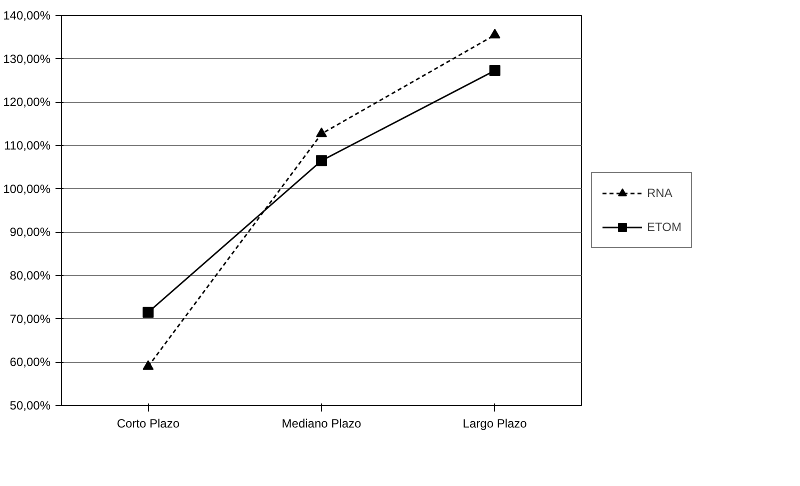  Describe the element at coordinates (664, 227) in the screenshot. I see `legend-label: ETOM` at that location.